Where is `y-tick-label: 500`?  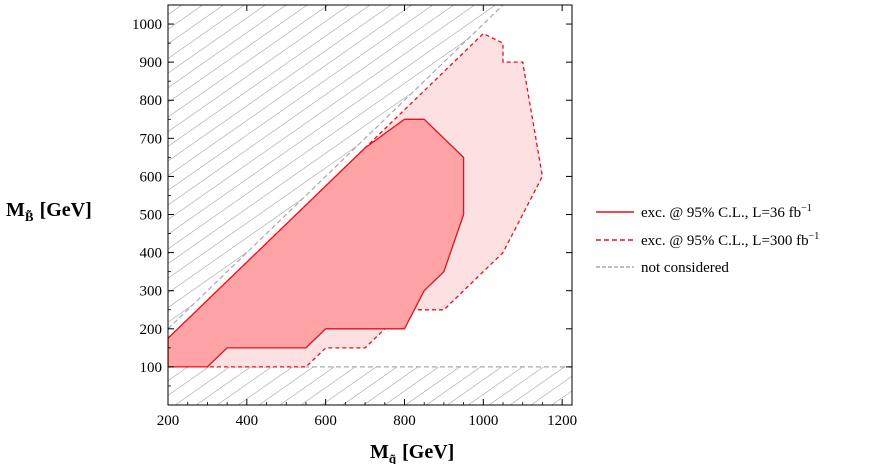
y-tick-label: 500 is located at coordinates (151, 216).